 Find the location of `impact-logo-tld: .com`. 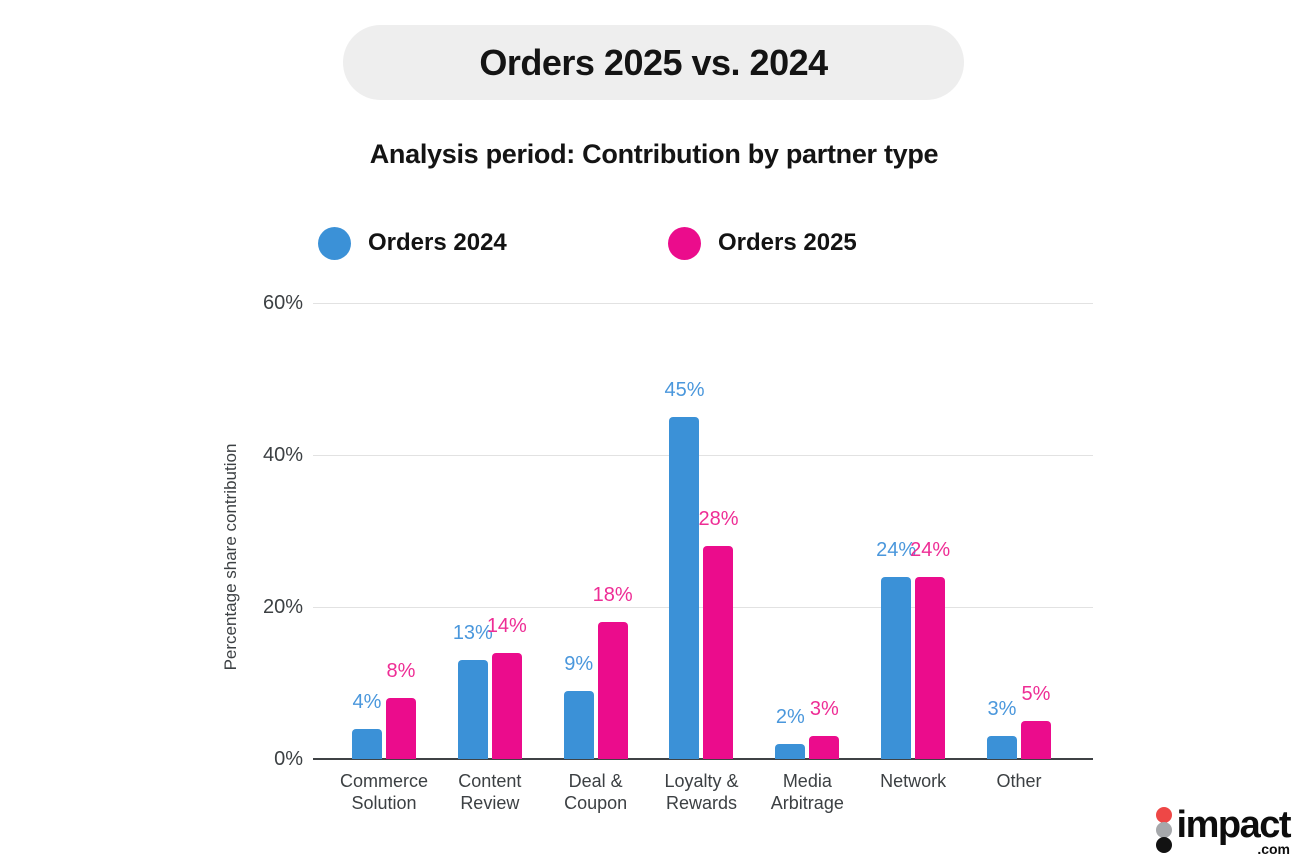

impact-logo-tld: .com is located at coordinates (1273, 849).